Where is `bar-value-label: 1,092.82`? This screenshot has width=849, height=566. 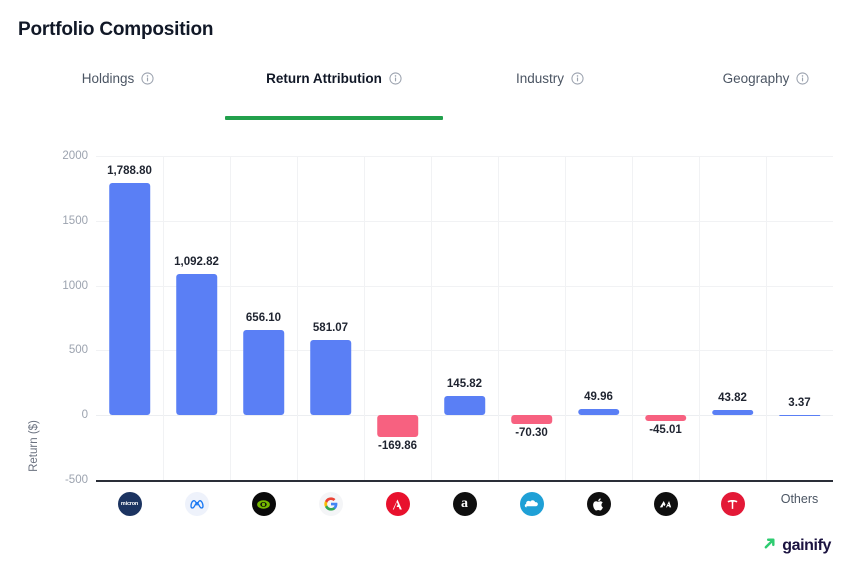
bar-value-label: 1,092.82 is located at coordinates (196, 261).